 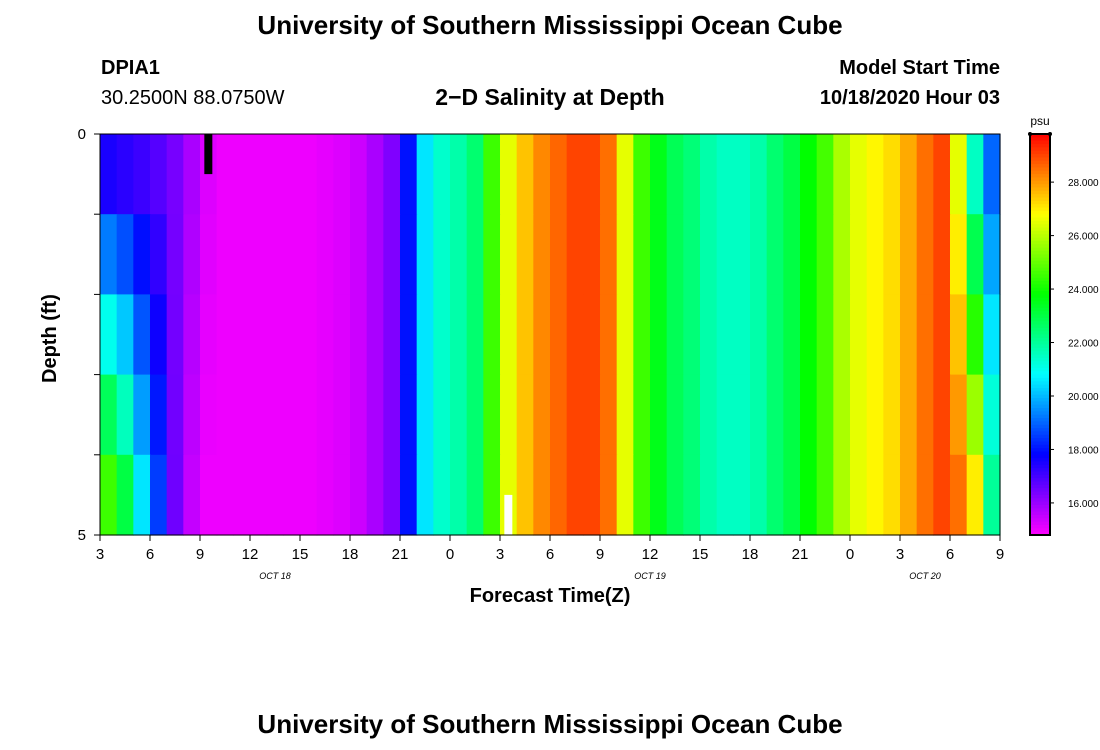 I want to click on colorbar-corner-dot, so click(x=1050, y=134).